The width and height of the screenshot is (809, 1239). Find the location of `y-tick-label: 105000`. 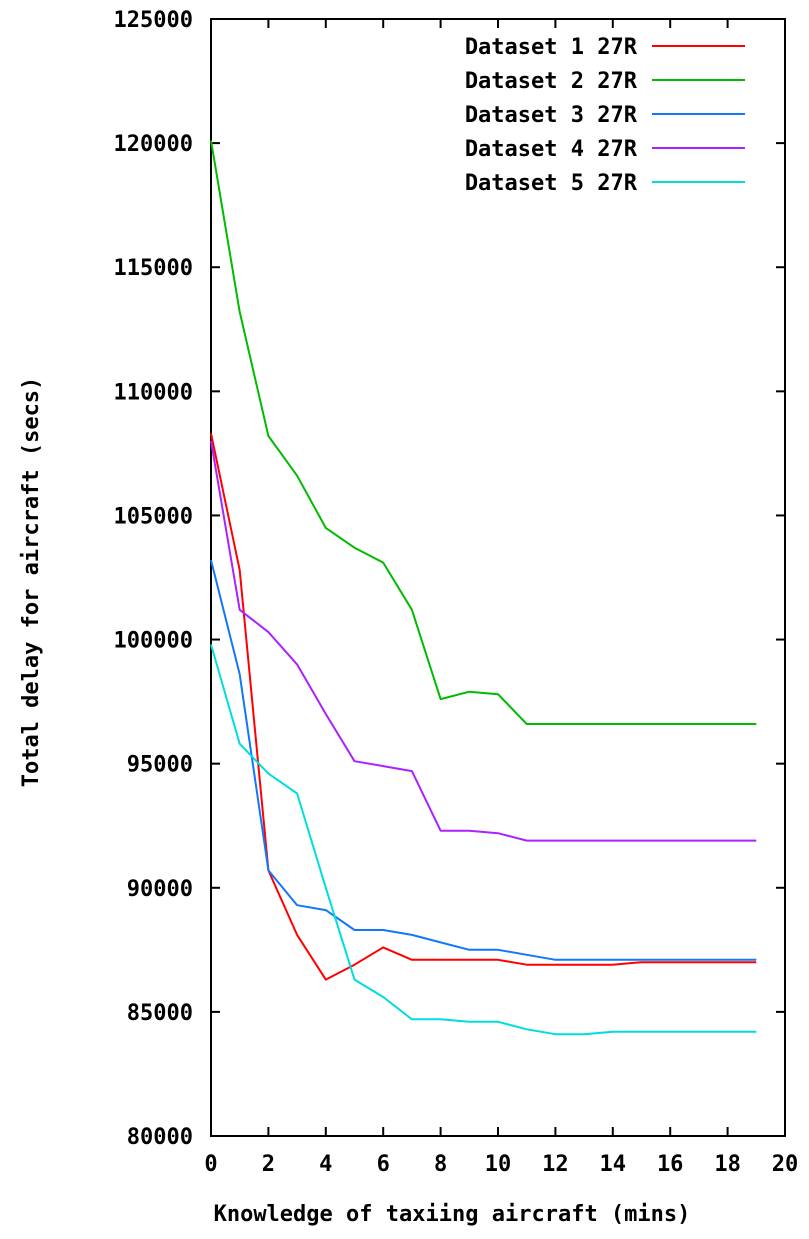

y-tick-label: 105000 is located at coordinates (153, 516).